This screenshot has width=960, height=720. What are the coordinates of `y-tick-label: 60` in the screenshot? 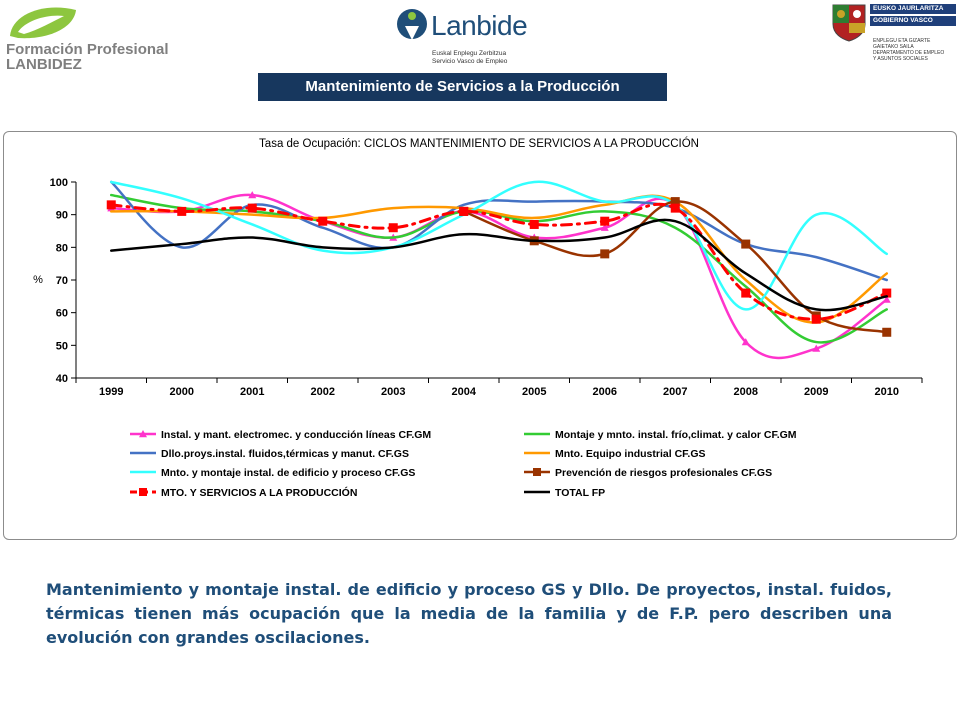 It's located at (62, 314).